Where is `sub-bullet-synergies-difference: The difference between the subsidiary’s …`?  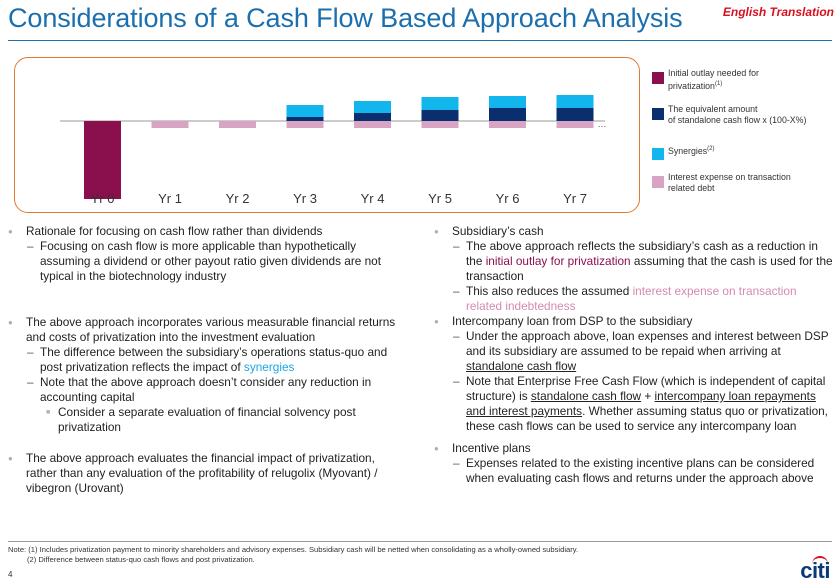
sub-bullet-synergies-difference: The difference between the subsidiary’s … is located at coordinates (208, 360).